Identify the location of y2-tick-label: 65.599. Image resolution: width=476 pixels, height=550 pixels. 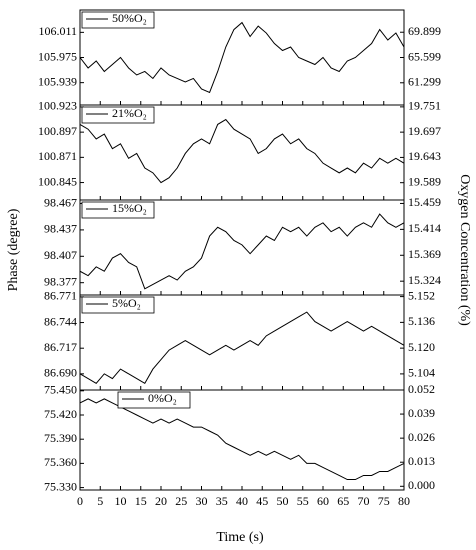
(424, 56).